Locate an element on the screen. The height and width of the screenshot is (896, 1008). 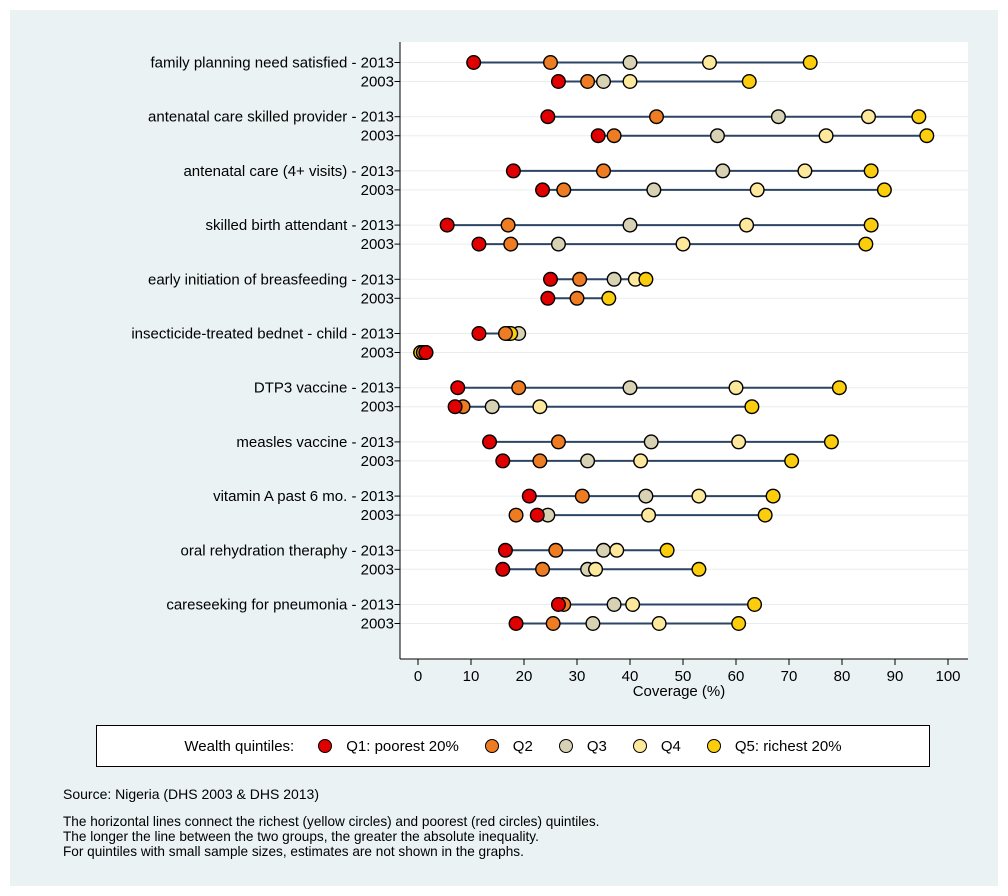
y-tick-label: measles vaccine - 2013 is located at coordinates (315, 442).